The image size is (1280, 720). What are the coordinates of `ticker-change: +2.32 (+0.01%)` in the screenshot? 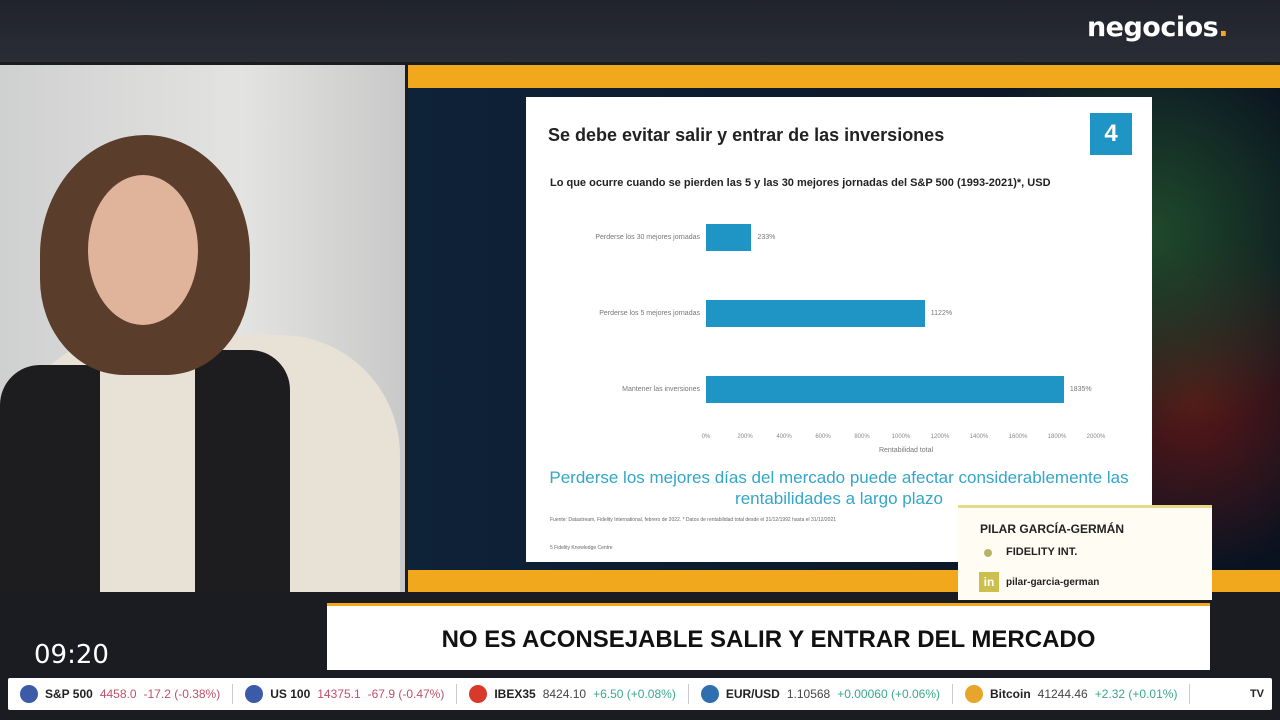 It's located at (1136, 694).